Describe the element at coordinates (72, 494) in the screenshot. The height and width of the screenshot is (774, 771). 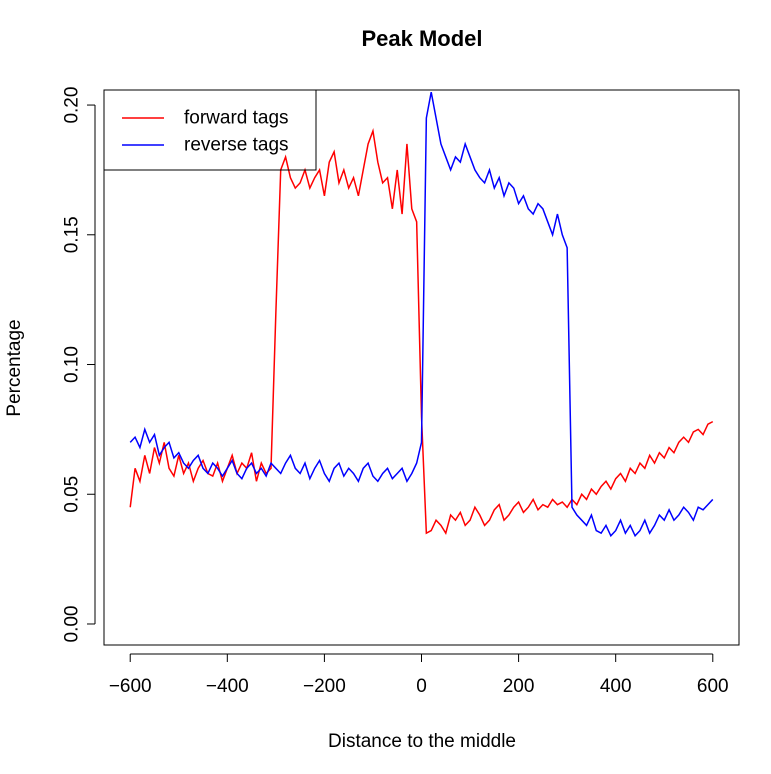
I see `y-tick-label: 0.05` at that location.